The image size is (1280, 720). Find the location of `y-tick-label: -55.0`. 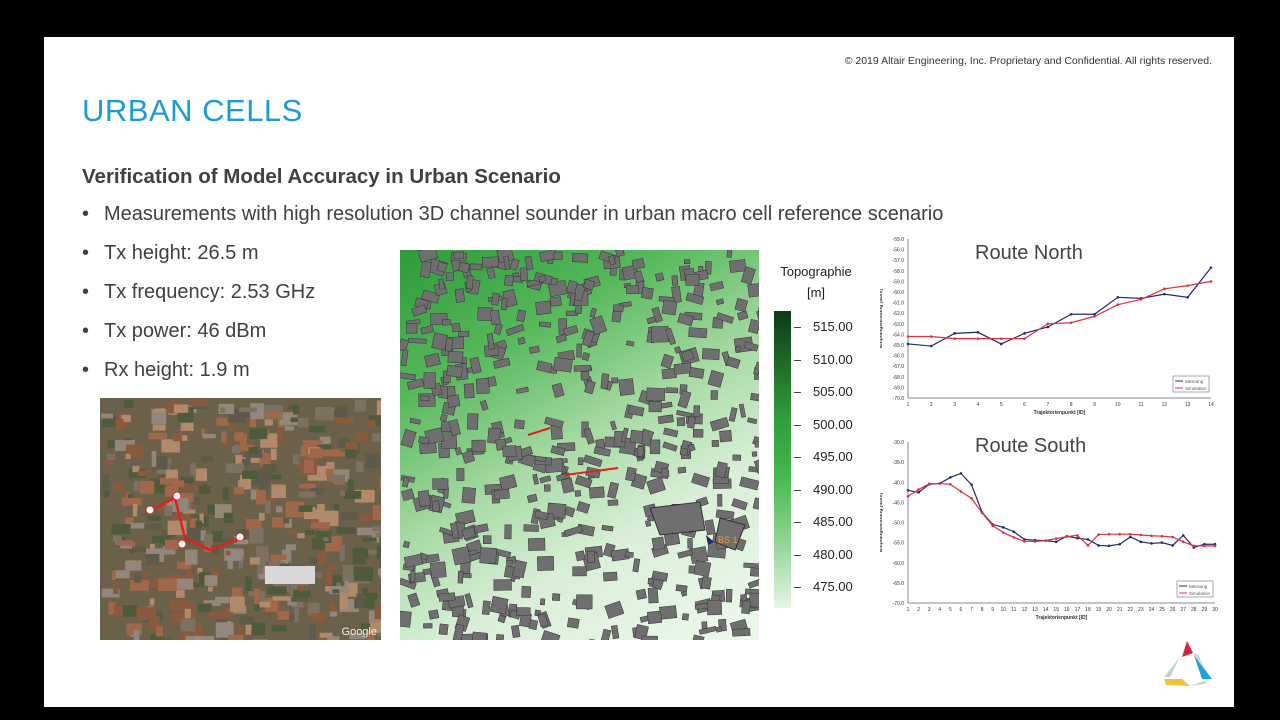

y-tick-label: -55.0 is located at coordinates (899, 544).